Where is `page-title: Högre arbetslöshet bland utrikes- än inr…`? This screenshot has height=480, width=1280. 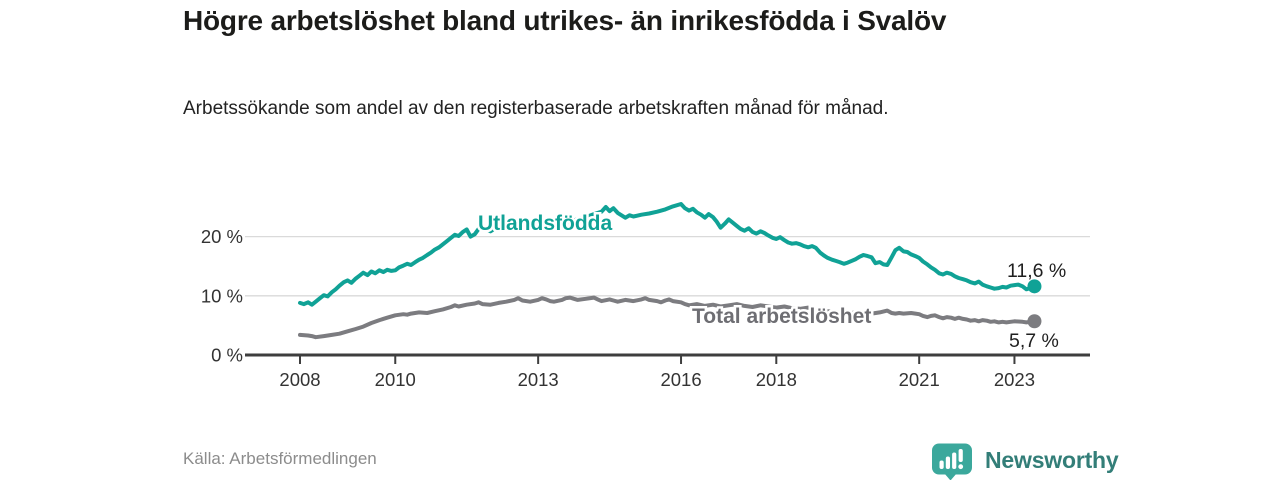
page-title: Högre arbetslöshet bland utrikes- än inr… is located at coordinates (565, 20).